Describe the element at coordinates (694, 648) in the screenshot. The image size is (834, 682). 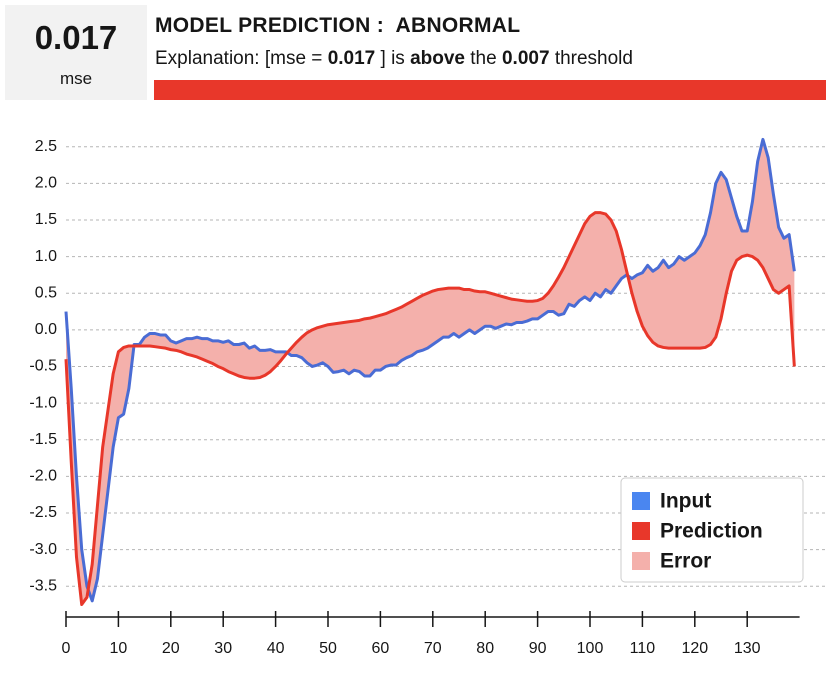
I see `x-tick-label: 120` at that location.